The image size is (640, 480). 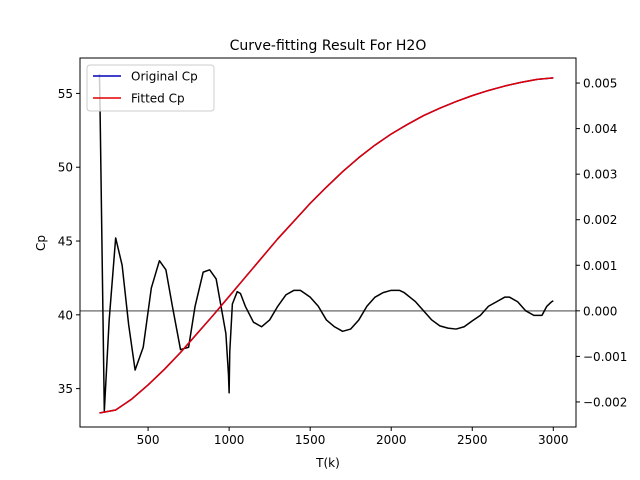 What do you see at coordinates (65, 389) in the screenshot?
I see `y-left-tick-label: 35` at bounding box center [65, 389].